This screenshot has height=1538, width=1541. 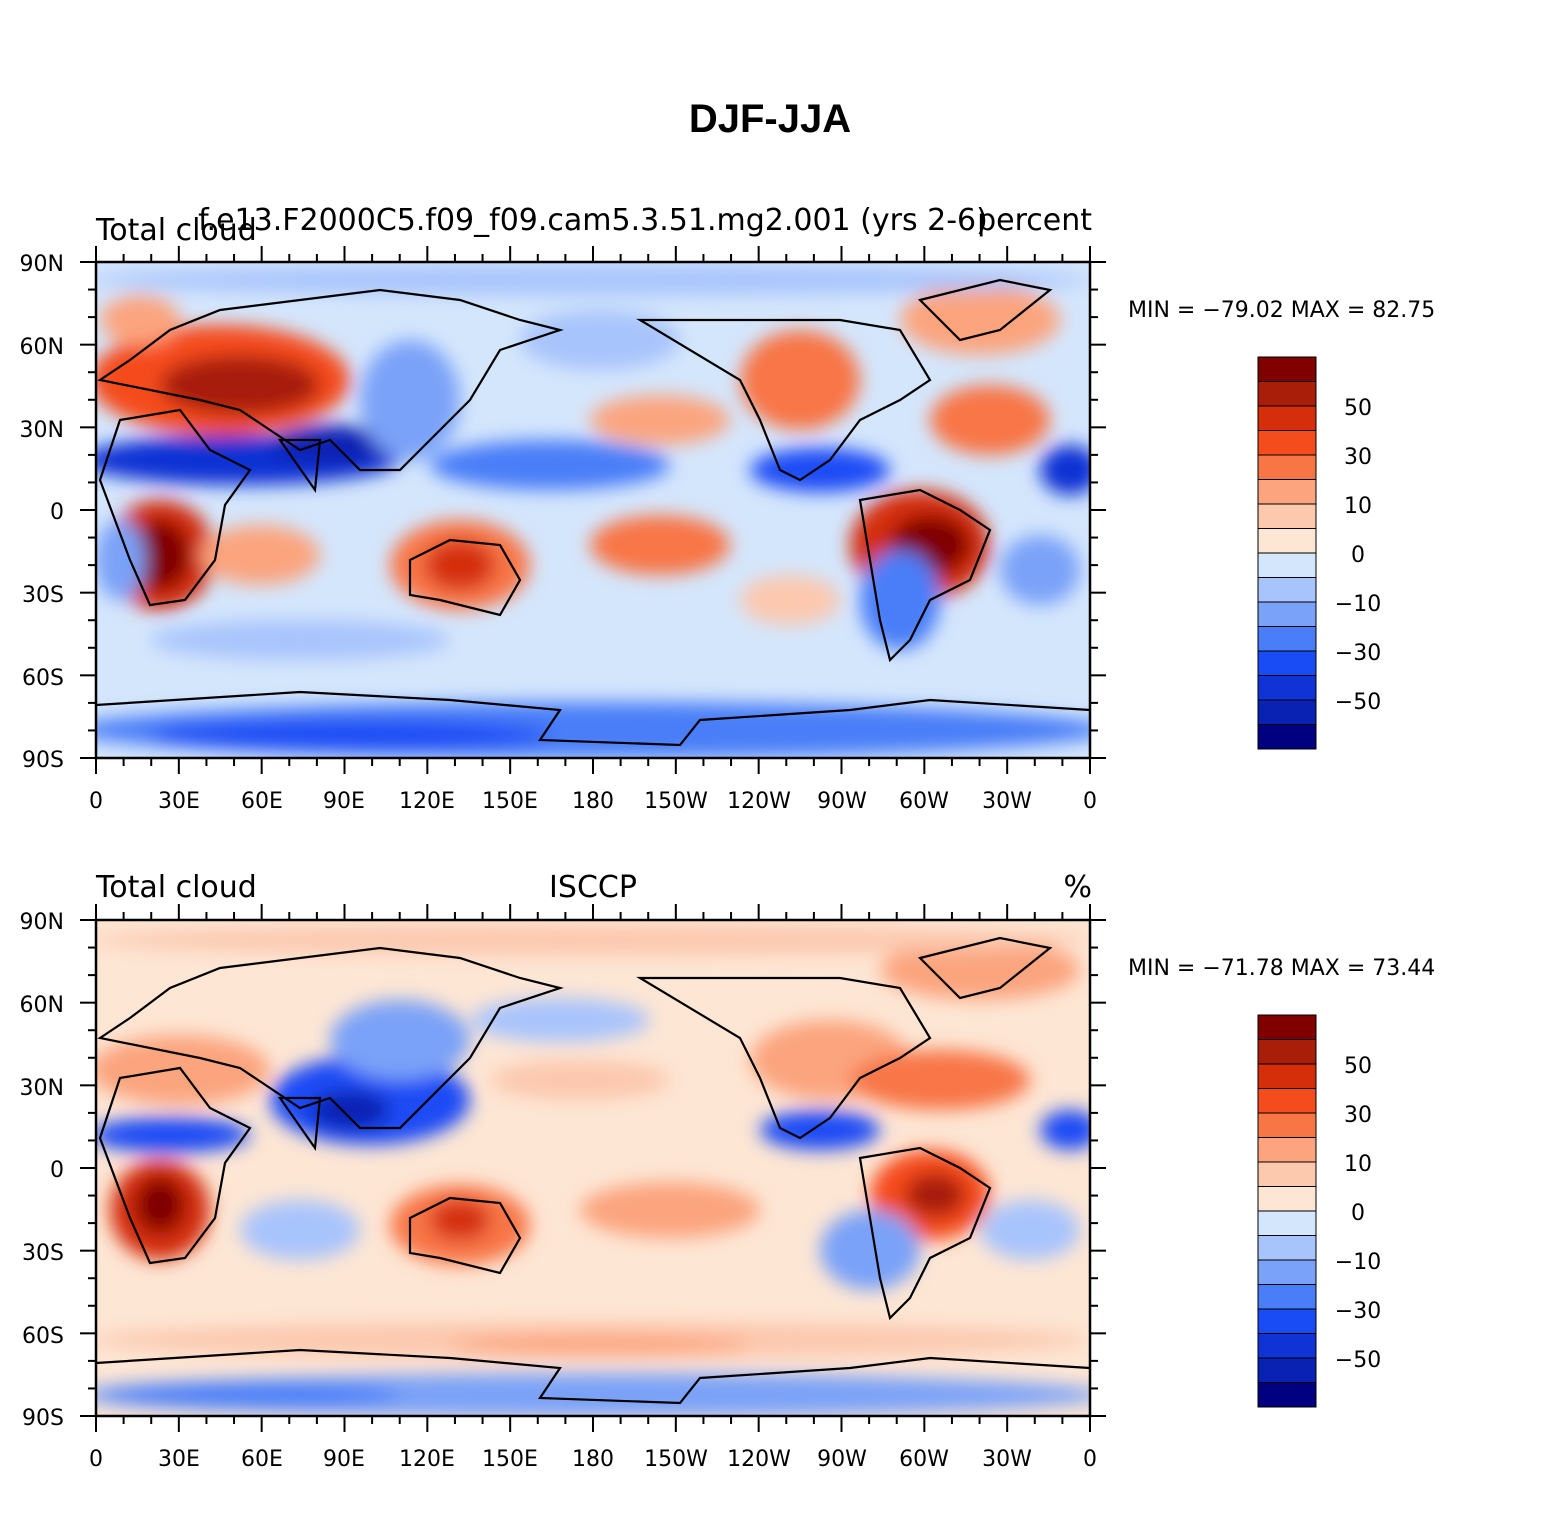 What do you see at coordinates (770, 119) in the screenshot?
I see `main-title: DJF-JJA` at bounding box center [770, 119].